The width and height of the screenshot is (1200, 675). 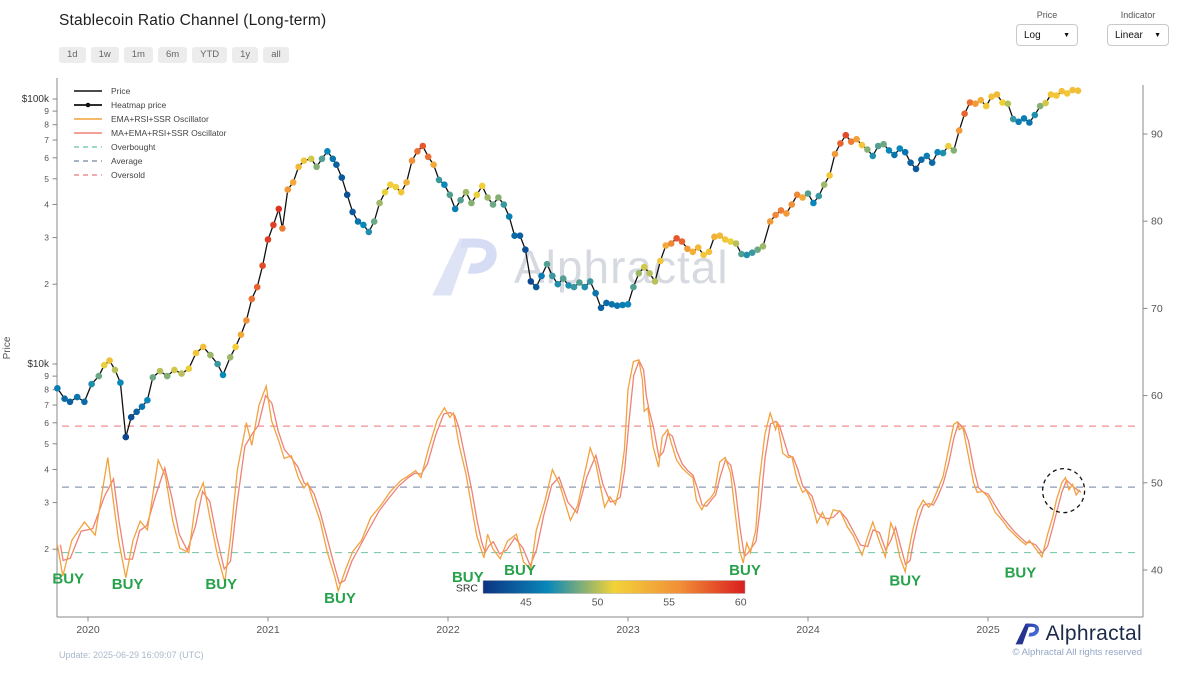 I want to click on legend-item-label: MA+EMA+RSI+SSR Oscillator, so click(x=169, y=133).